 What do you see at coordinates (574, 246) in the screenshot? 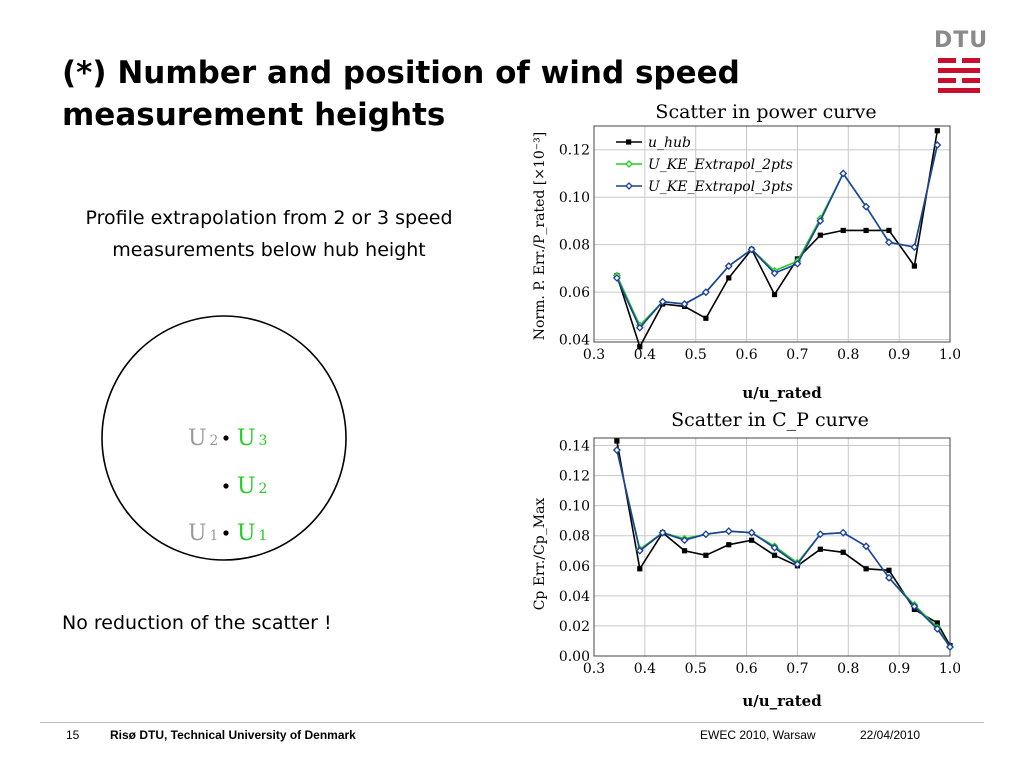
I see `y-tick-labels: 0.04 0.06 0.08 0.10 0.12` at bounding box center [574, 246].